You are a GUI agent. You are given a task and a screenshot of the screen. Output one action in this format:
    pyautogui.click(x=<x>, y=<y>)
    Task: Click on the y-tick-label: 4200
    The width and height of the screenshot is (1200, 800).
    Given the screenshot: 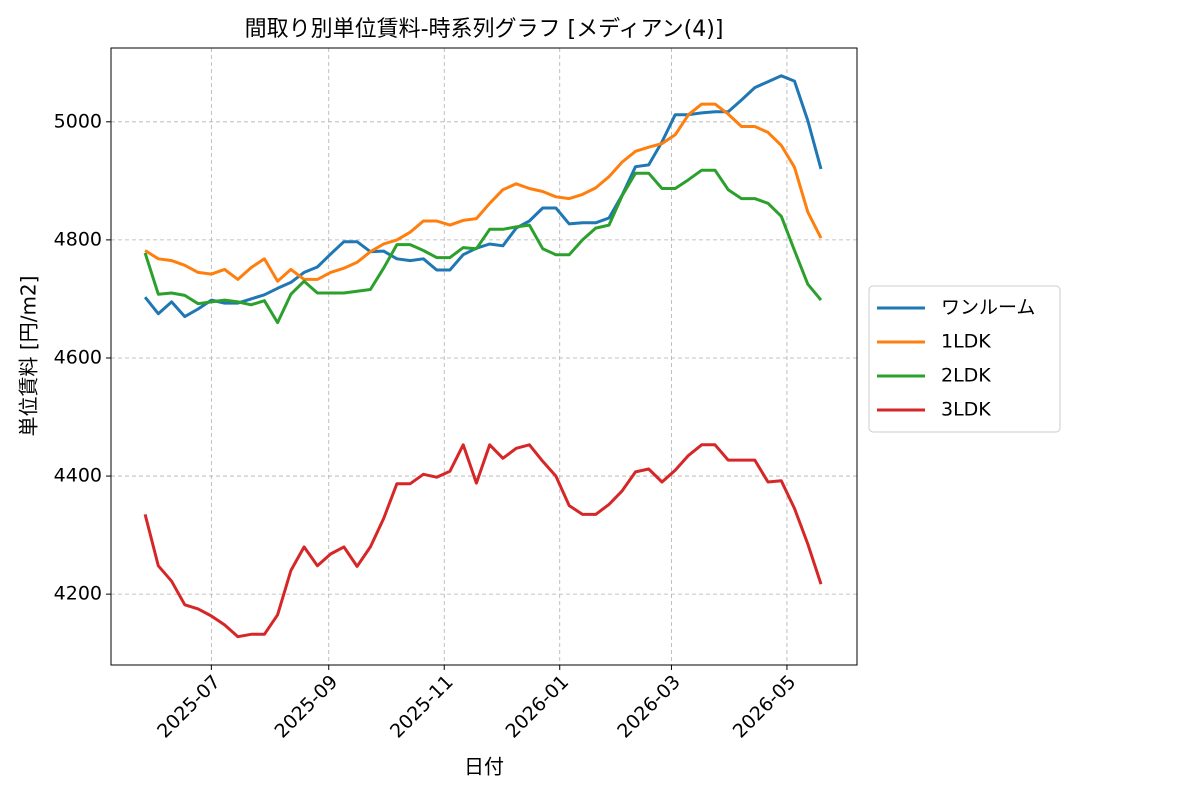 What is the action you would take?
    pyautogui.click(x=78, y=594)
    